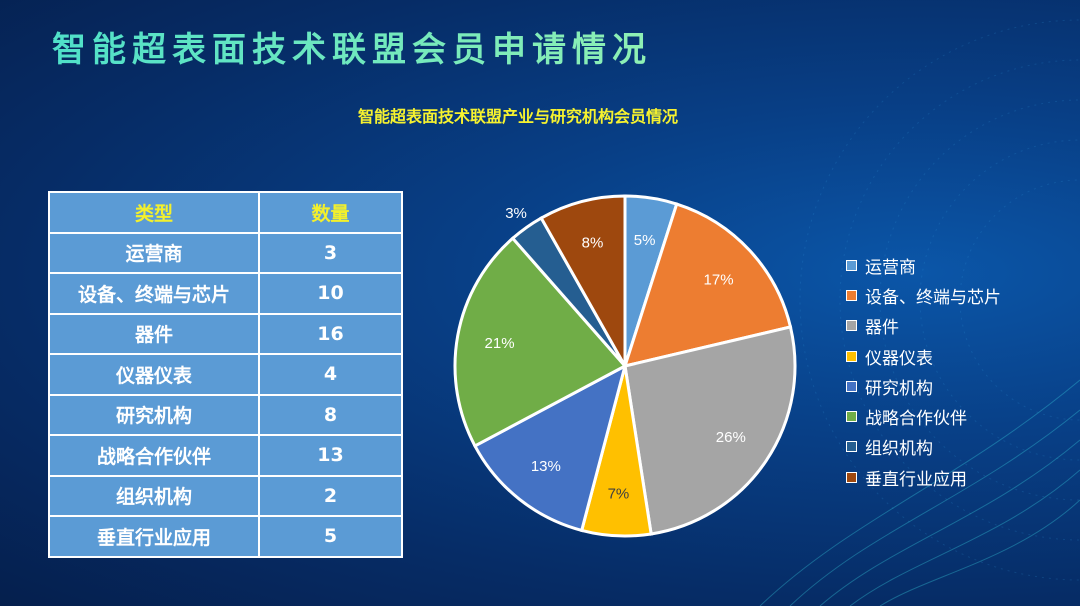  I want to click on page-title: 智能超表面技术联盟会员申请情况, so click(352, 46).